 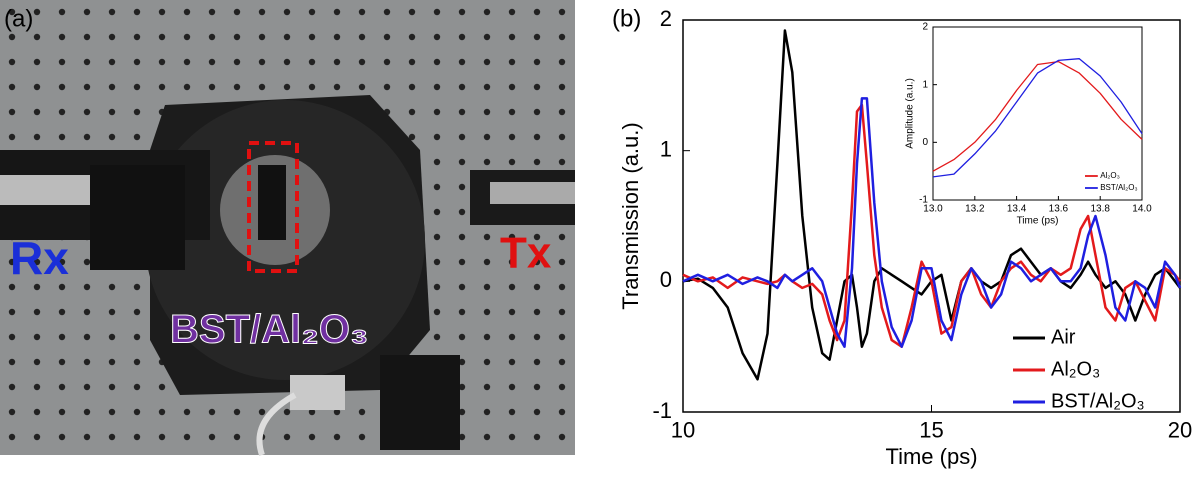 What do you see at coordinates (276, 424) in the screenshot?
I see `cable` at bounding box center [276, 424].